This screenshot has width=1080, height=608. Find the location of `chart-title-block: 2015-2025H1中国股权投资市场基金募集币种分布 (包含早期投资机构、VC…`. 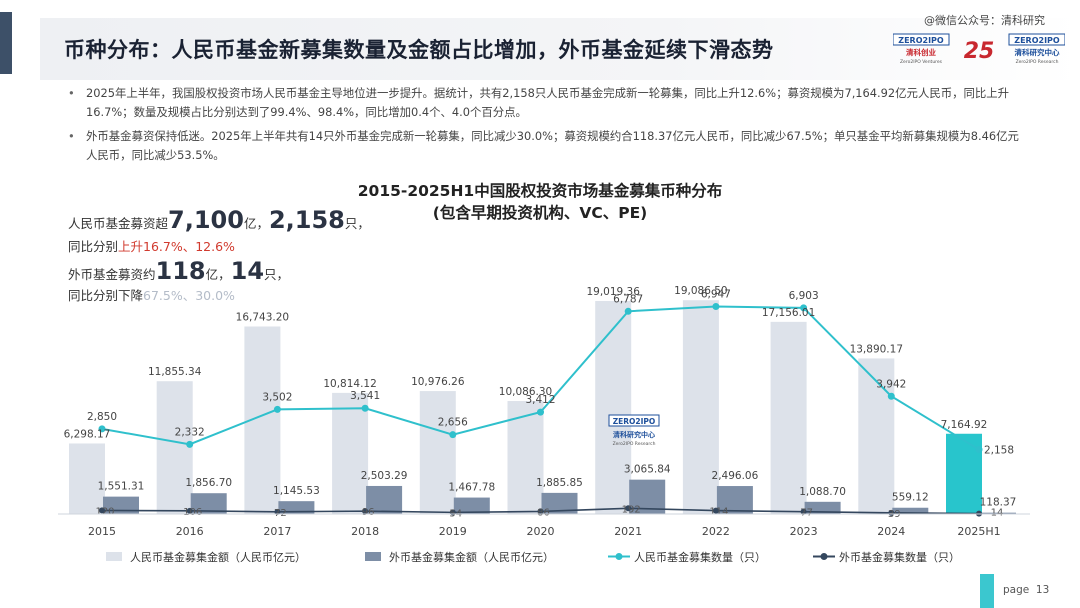

chart-title-block: 2015-2025H1中国股权投资市场基金募集币种分布 (包含早期投资机构、VC… is located at coordinates (540, 202).